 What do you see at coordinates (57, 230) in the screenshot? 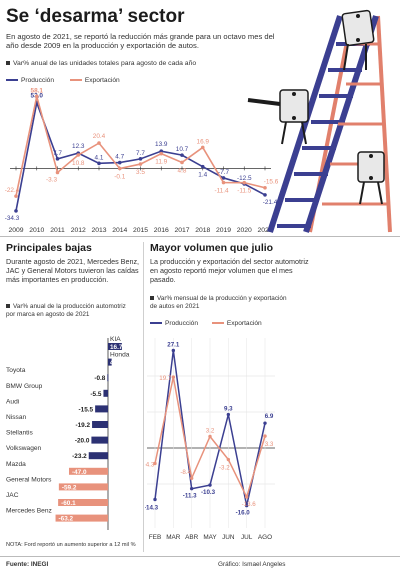
I see `x-tick-label: 2011` at bounding box center [57, 230].